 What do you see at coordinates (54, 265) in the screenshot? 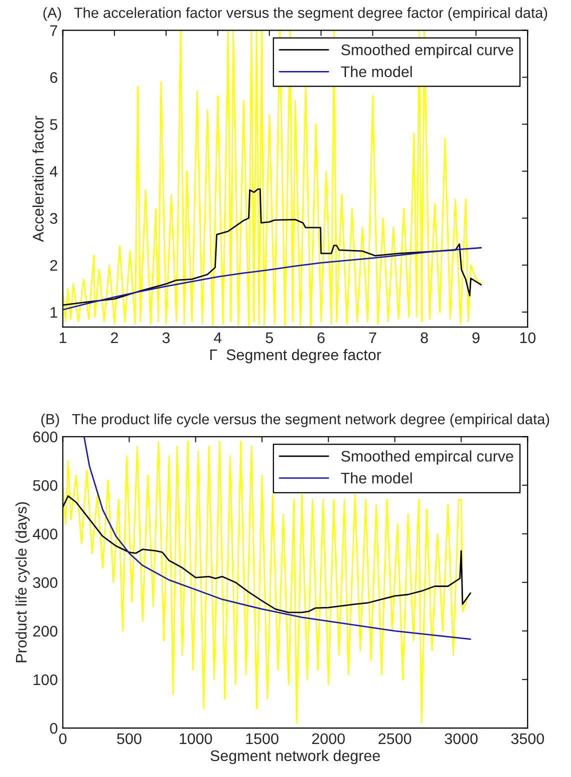
I see `y-tick-label: 2` at bounding box center [54, 265].